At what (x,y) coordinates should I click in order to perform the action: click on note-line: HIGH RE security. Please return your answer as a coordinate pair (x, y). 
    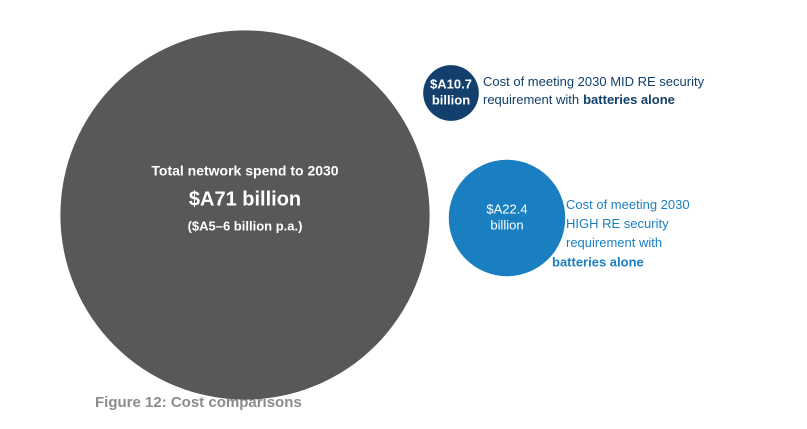
    Looking at the image, I should click on (617, 223).